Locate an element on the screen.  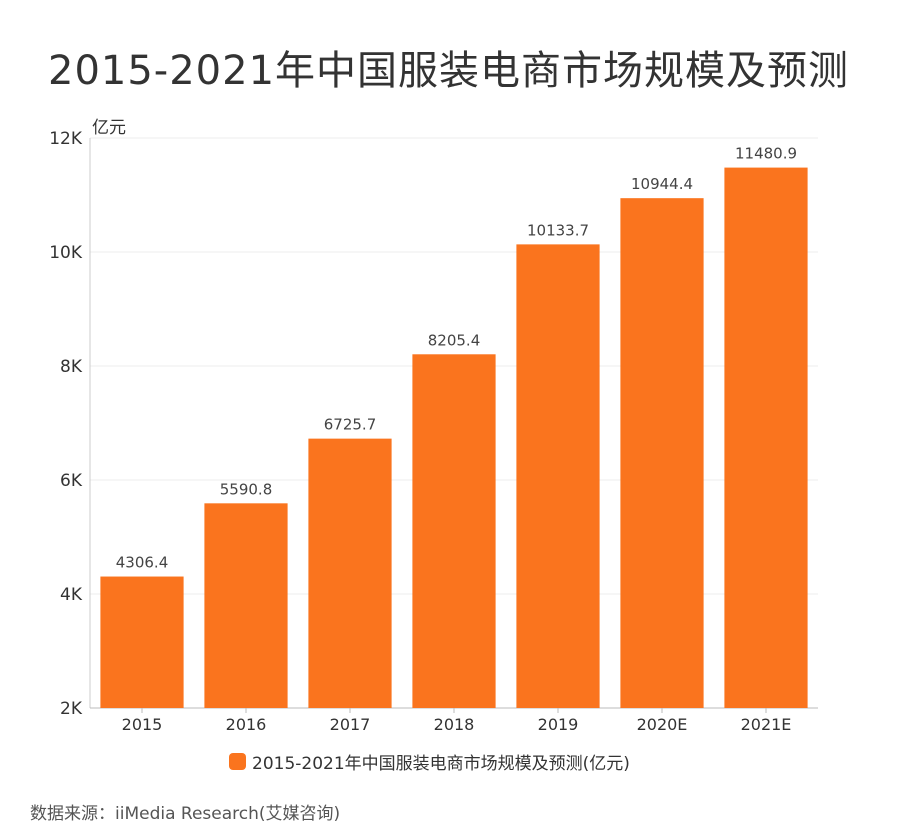
y-tick-label: 2K is located at coordinates (71, 709).